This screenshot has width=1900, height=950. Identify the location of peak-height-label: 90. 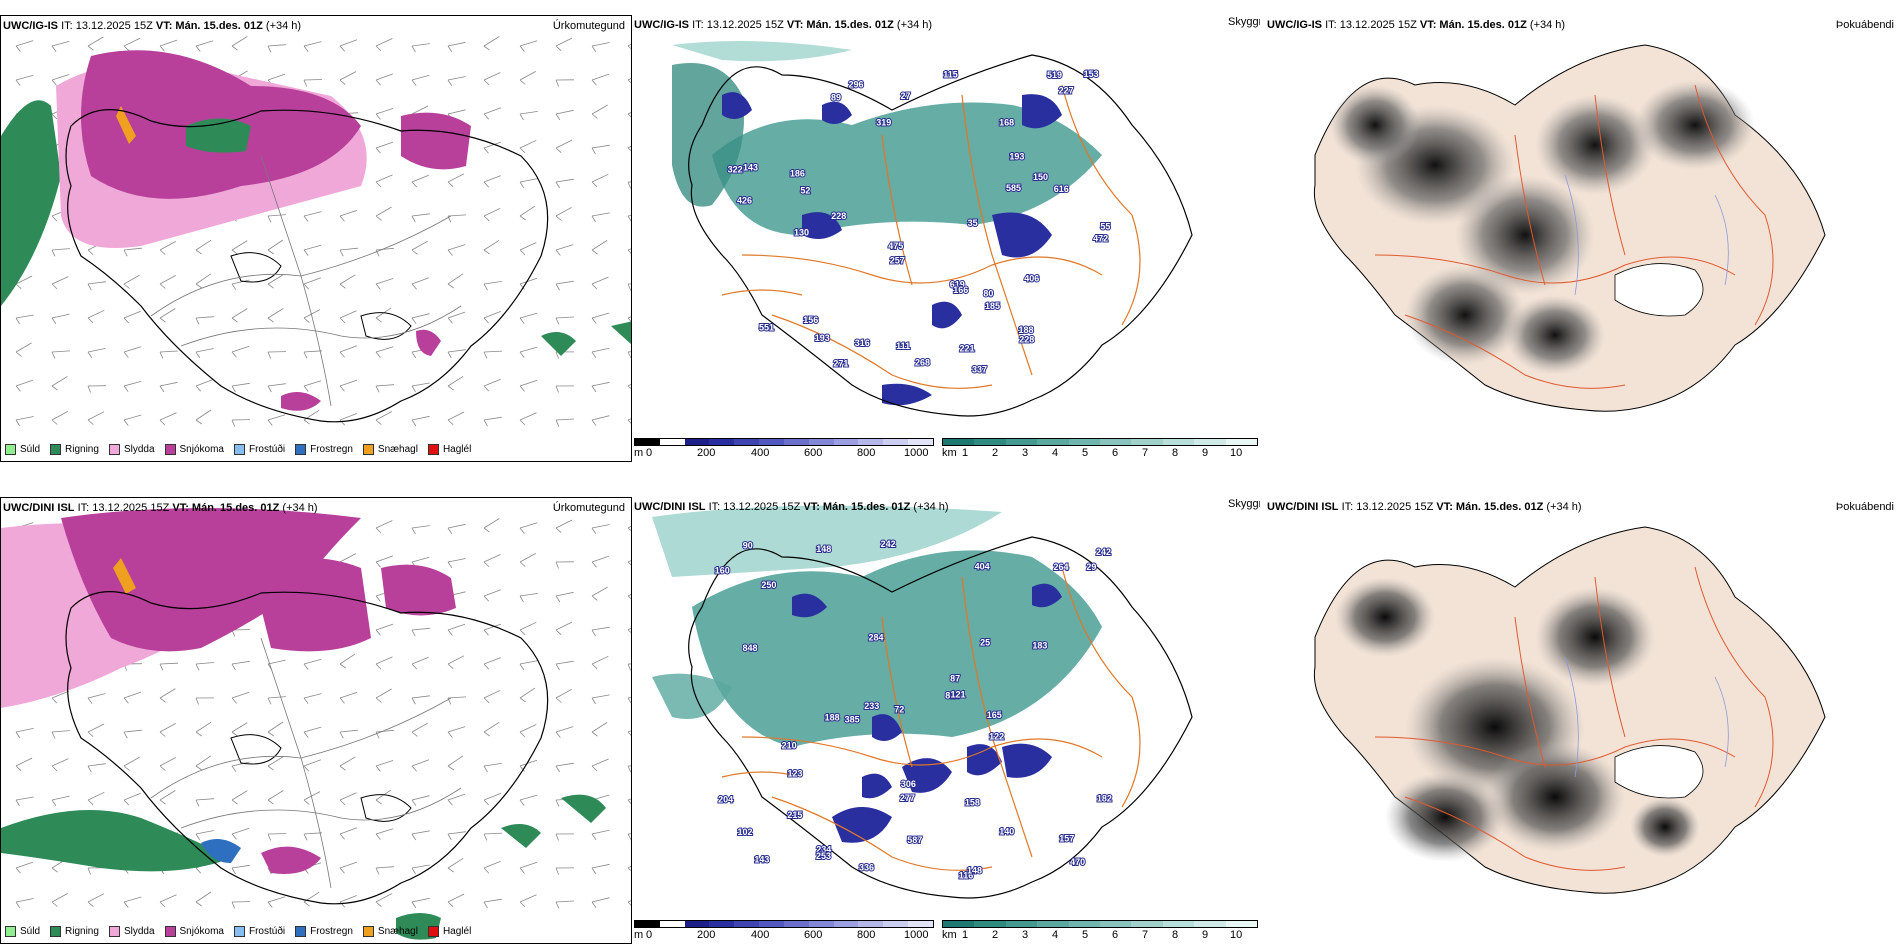
(748, 545).